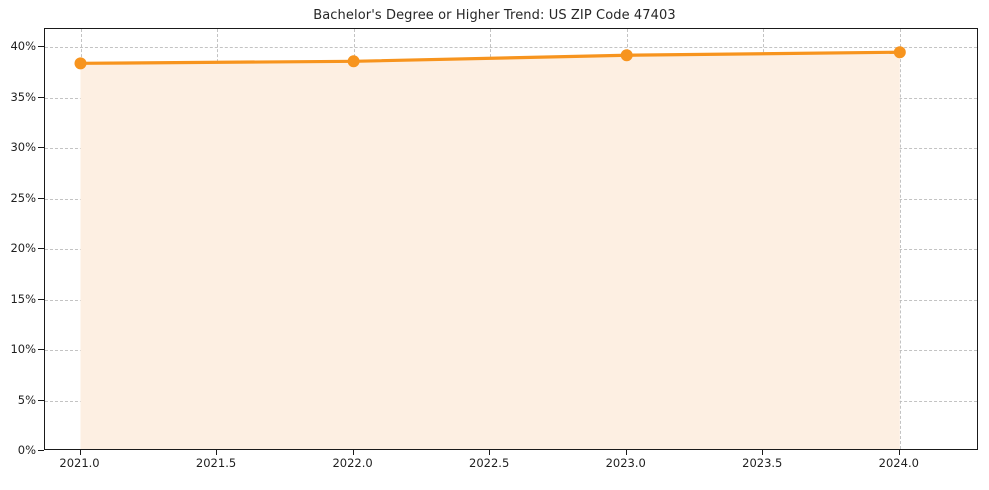  What do you see at coordinates (762, 463) in the screenshot?
I see `x-axis-tick-label: 2023.5` at bounding box center [762, 463].